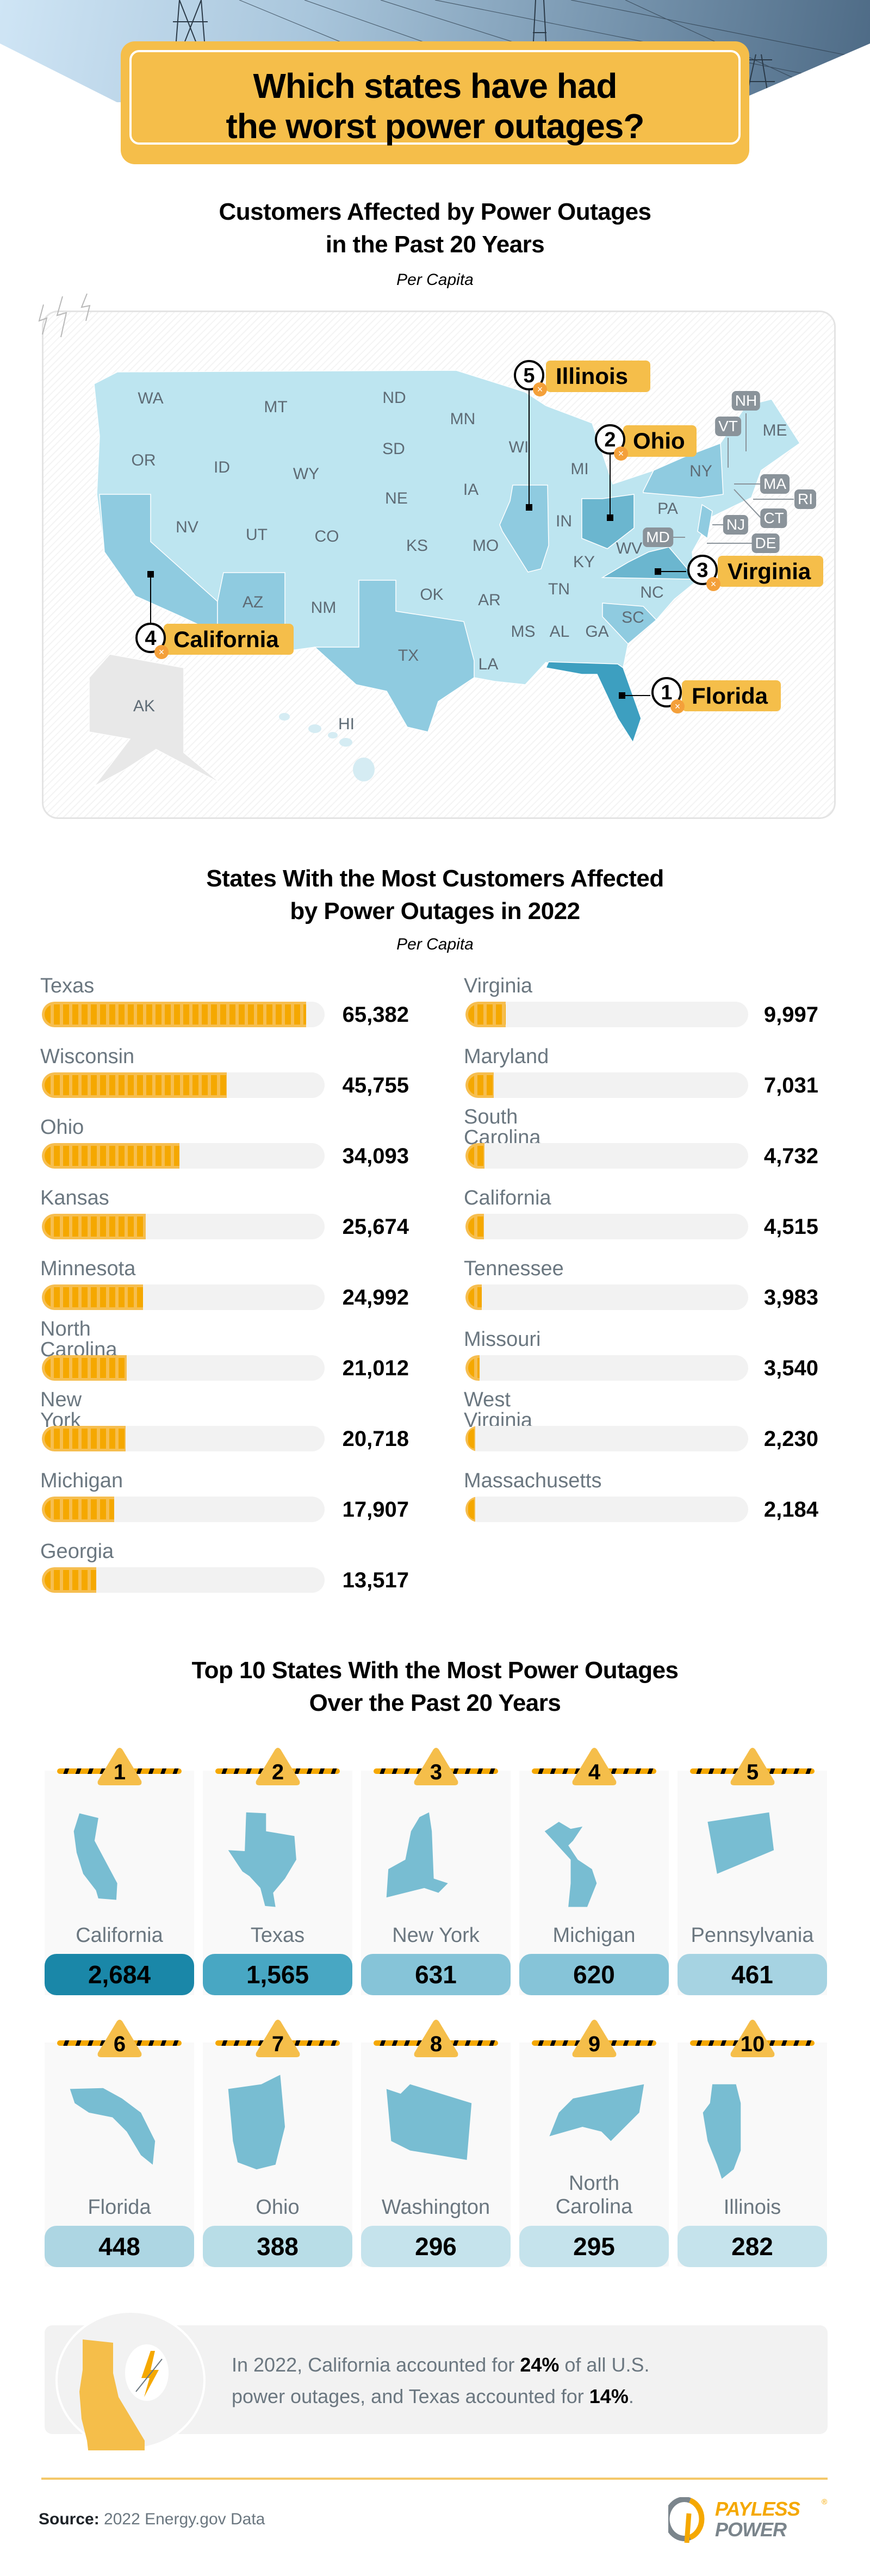 This screenshot has width=870, height=2576. What do you see at coordinates (435, 280) in the screenshot?
I see `map-section-subtitle: Per Capita` at bounding box center [435, 280].